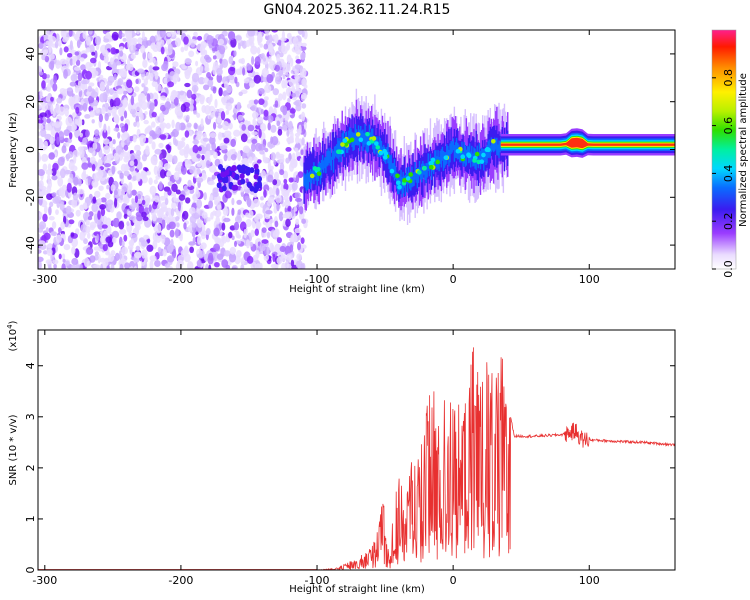 This screenshot has height=600, width=750. What do you see at coordinates (44, 580) in the screenshot?
I see `x-tick-label: -300` at bounding box center [44, 580].